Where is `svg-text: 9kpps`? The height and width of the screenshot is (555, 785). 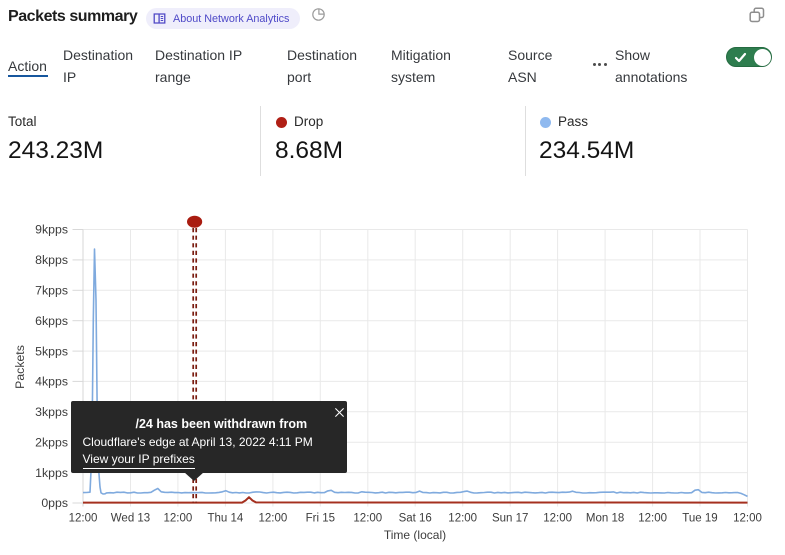 svg-text: 9kpps is located at coordinates (51, 230).